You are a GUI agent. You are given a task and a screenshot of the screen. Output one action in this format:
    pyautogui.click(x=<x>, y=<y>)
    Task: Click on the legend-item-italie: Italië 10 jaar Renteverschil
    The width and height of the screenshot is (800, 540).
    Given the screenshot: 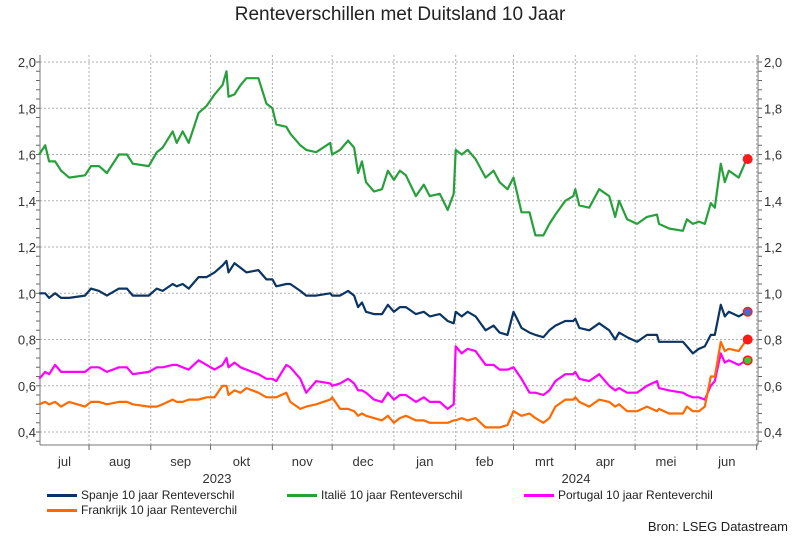 What is the action you would take?
    pyautogui.click(x=374, y=495)
    